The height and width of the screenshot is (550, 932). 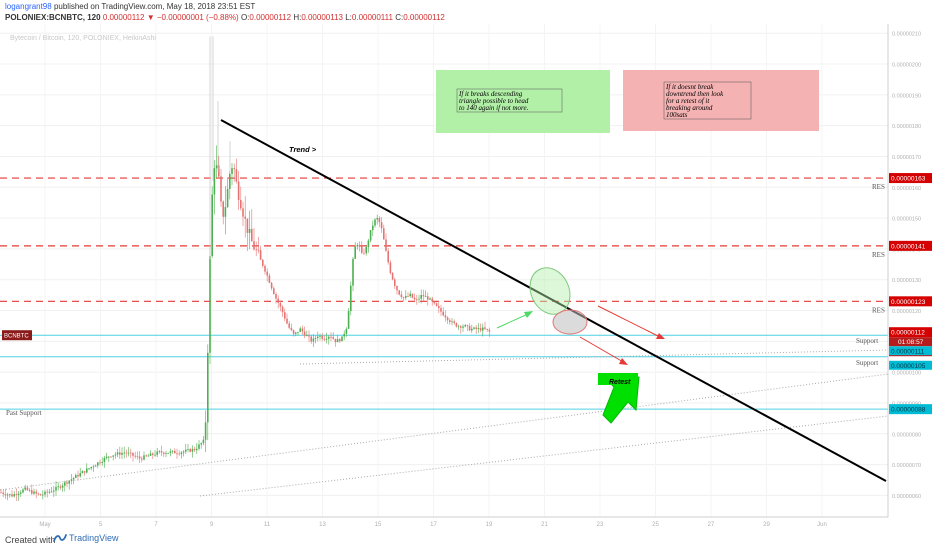 What do you see at coordinates (600, 525) in the screenshot?
I see `time-tick-label: 23` at bounding box center [600, 525].